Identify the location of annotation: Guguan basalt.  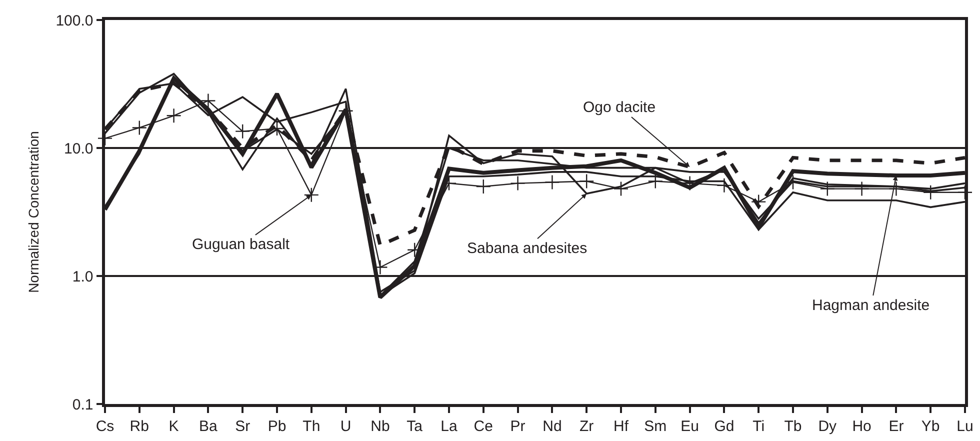
(241, 244).